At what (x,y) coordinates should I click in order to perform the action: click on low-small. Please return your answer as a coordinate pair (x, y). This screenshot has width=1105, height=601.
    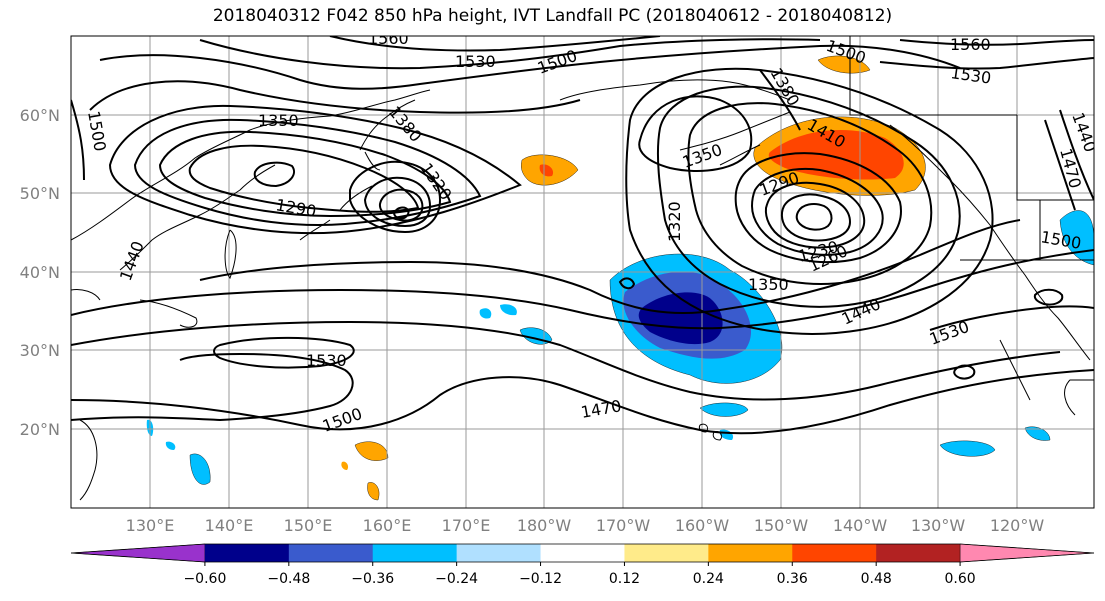
    Looking at the image, I should click on (274, 174).